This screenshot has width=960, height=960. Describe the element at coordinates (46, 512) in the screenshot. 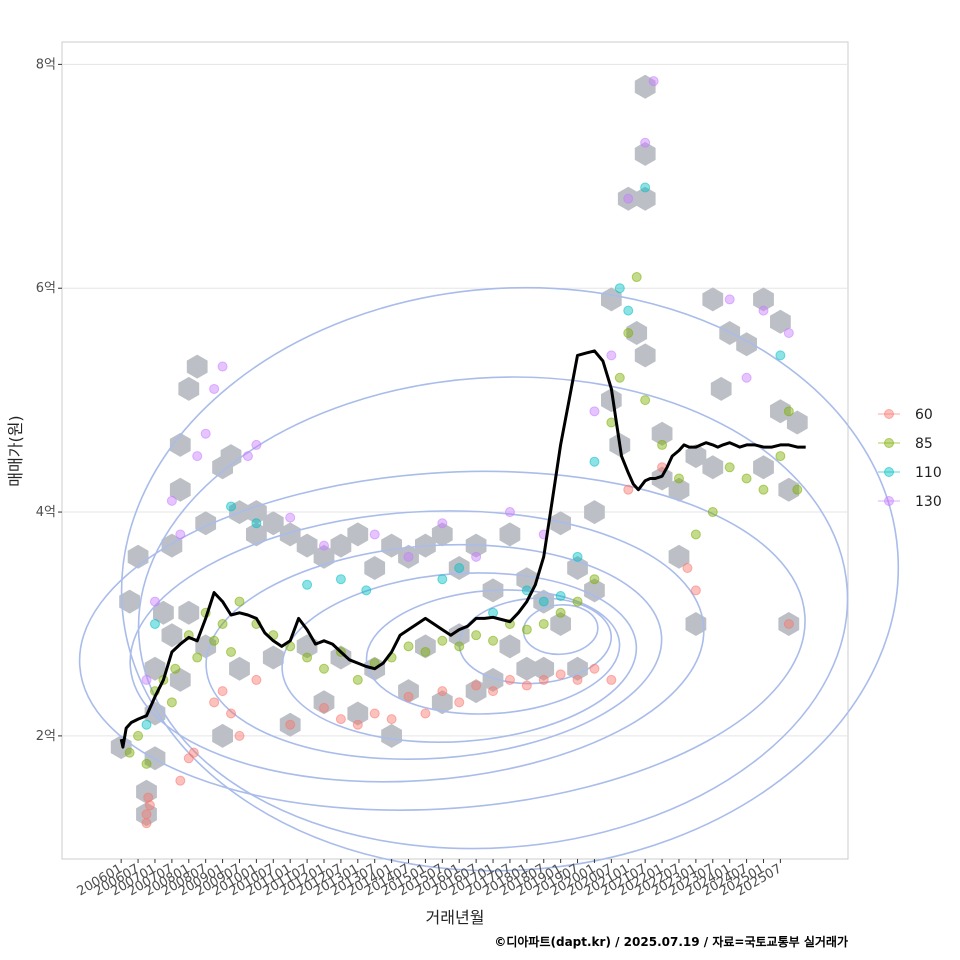

I see `y-tick-label: 4억` at that location.